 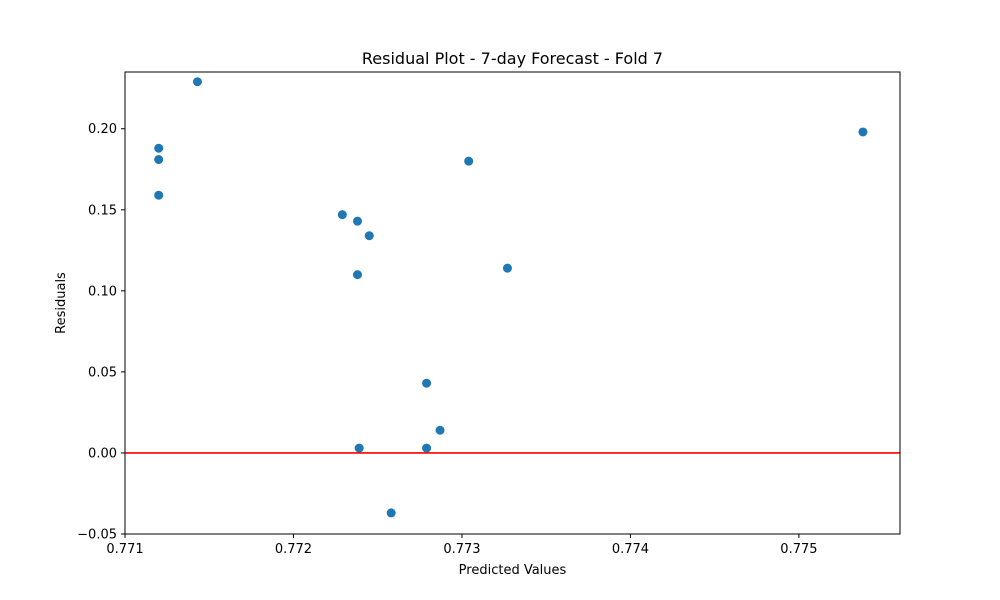 I want to click on x-tick-label: 0.773, so click(x=461, y=549).